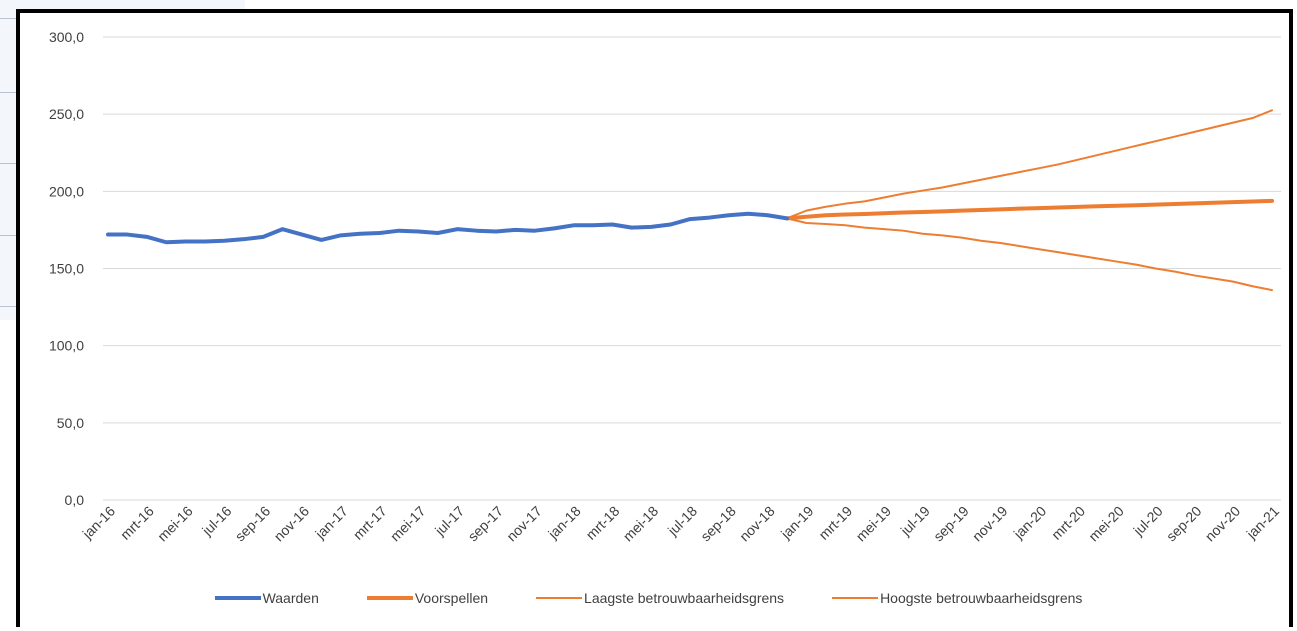 The height and width of the screenshot is (631, 1297). What do you see at coordinates (718, 524) in the screenshot?
I see `x-tick-label: sep-18` at bounding box center [718, 524].